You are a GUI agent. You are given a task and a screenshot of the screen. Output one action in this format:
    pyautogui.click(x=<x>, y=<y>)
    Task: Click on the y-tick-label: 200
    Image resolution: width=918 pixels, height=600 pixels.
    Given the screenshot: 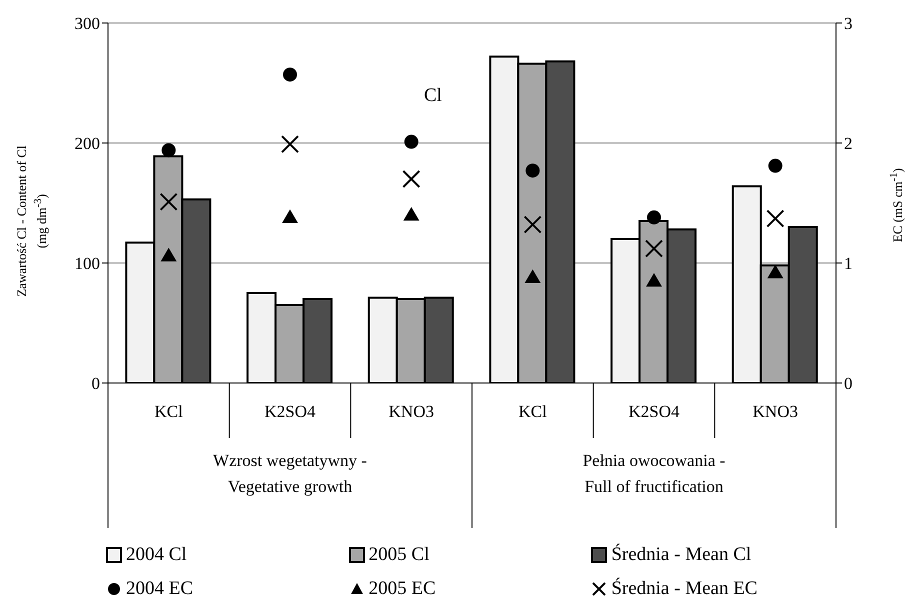 What is the action you would take?
    pyautogui.click(x=87, y=144)
    